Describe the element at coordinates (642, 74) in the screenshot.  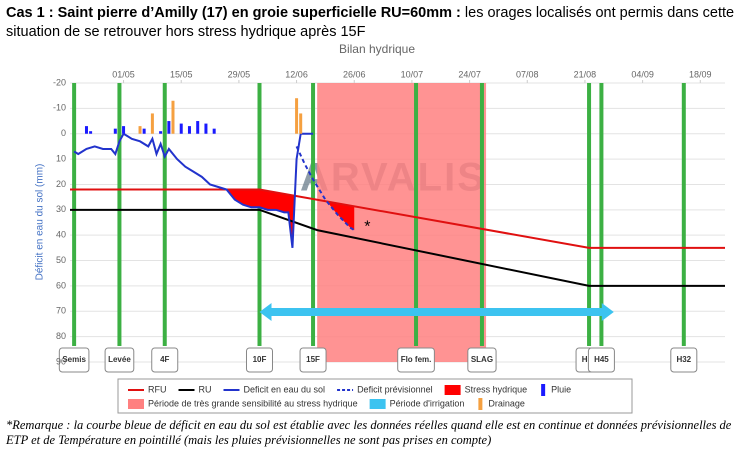
I see `x-tick-label: 04/09` at that location.